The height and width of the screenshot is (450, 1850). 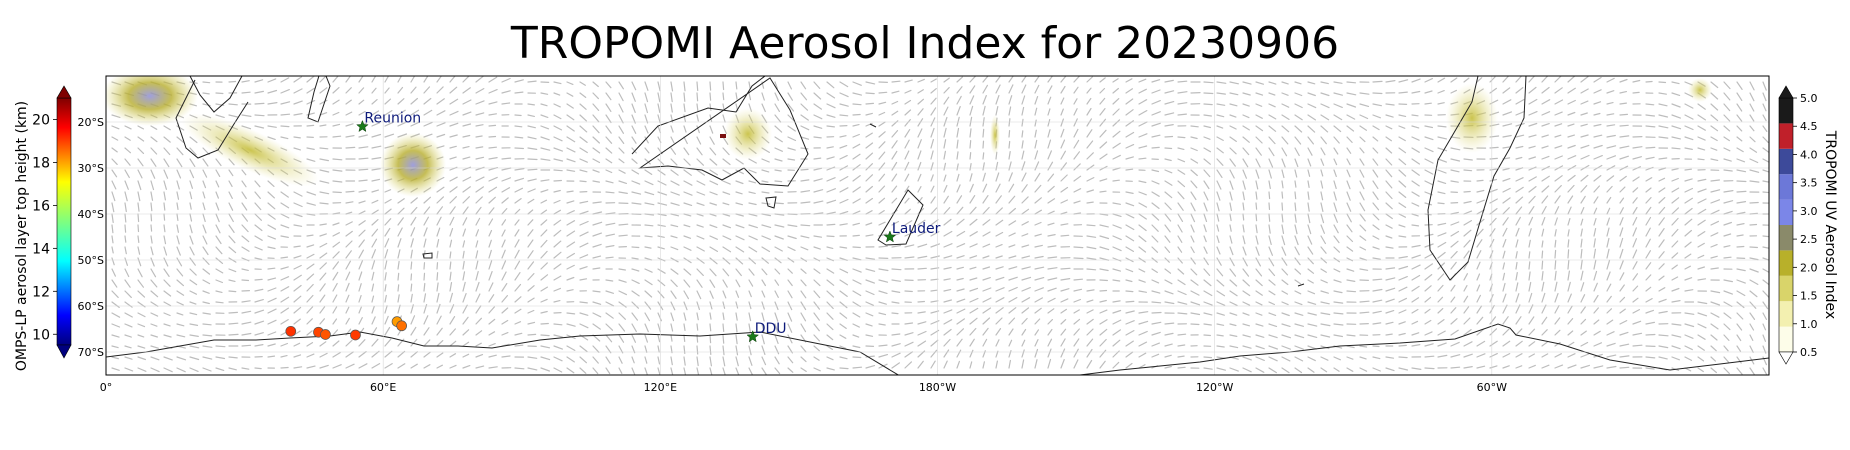 What do you see at coordinates (748, 134) in the screenshot?
I see `aerosol-plume-australia` at bounding box center [748, 134].